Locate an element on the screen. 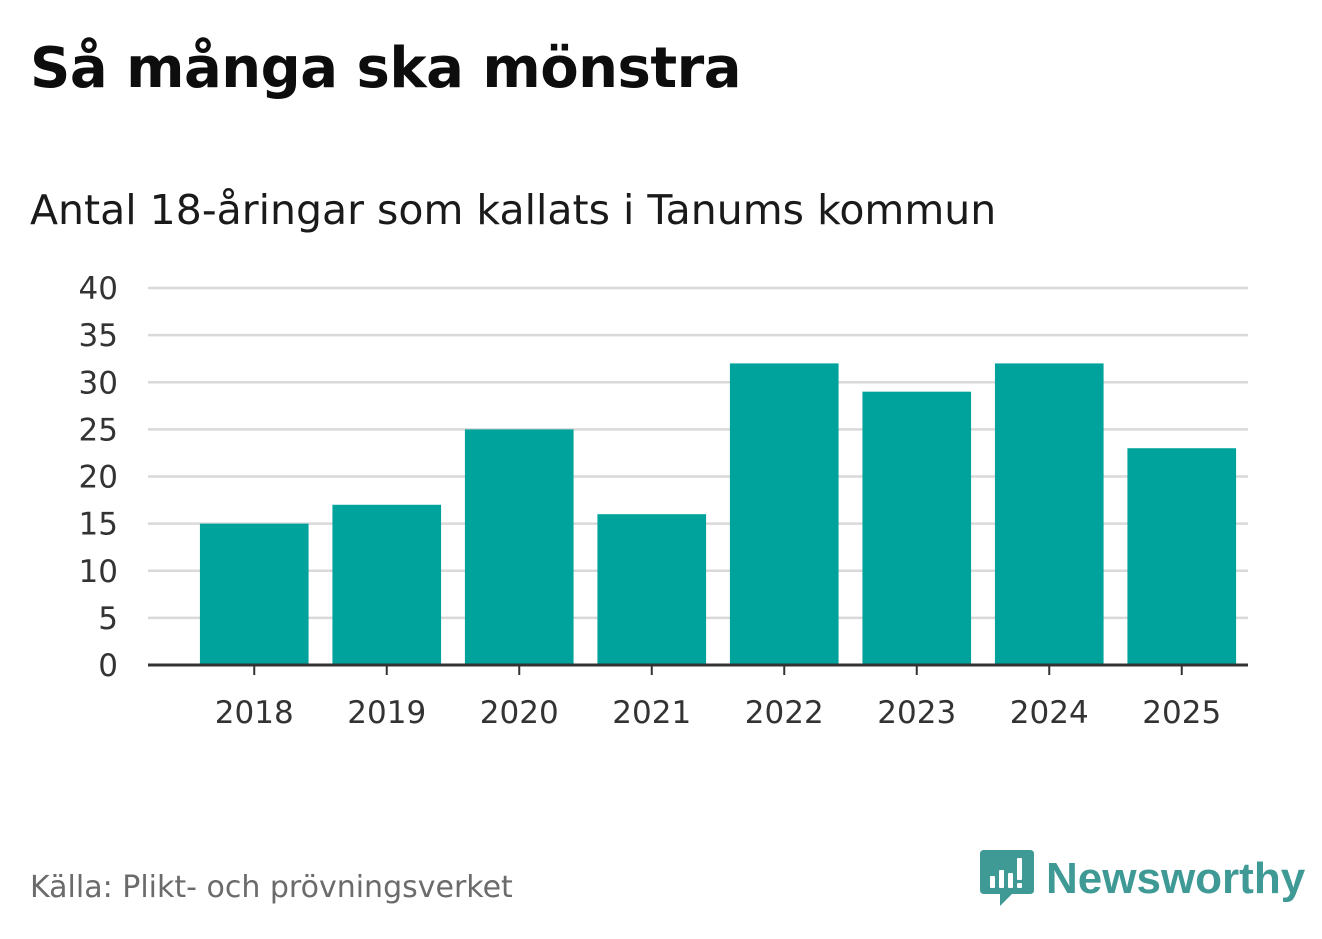 The width and height of the screenshot is (1322, 939). source-note: Källa: Plikt- och prövningsverket is located at coordinates (271, 887).